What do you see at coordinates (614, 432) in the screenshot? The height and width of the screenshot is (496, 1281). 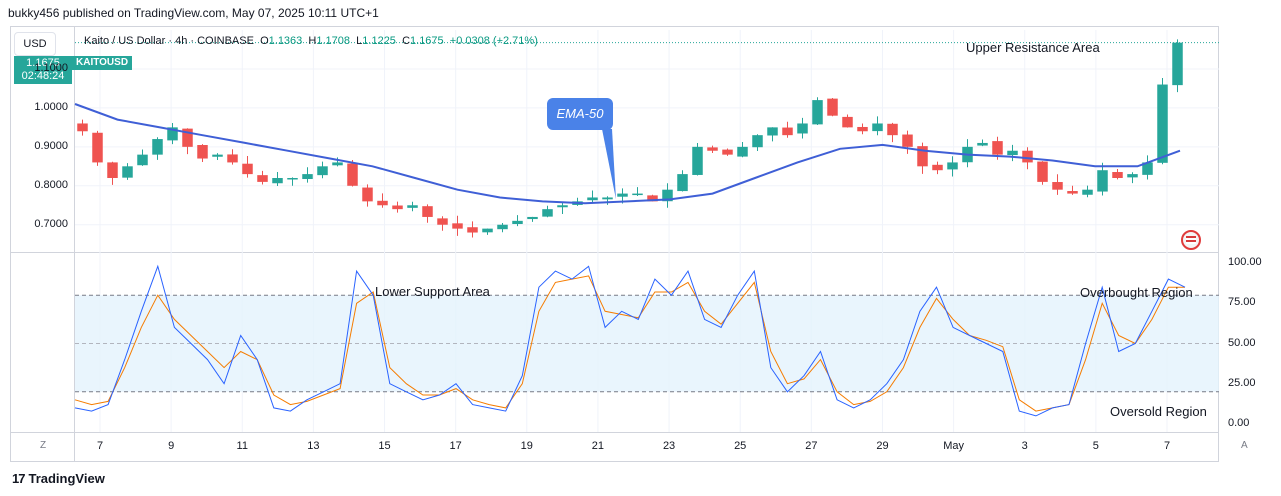 I see `time-axis-divider` at bounding box center [614, 432].